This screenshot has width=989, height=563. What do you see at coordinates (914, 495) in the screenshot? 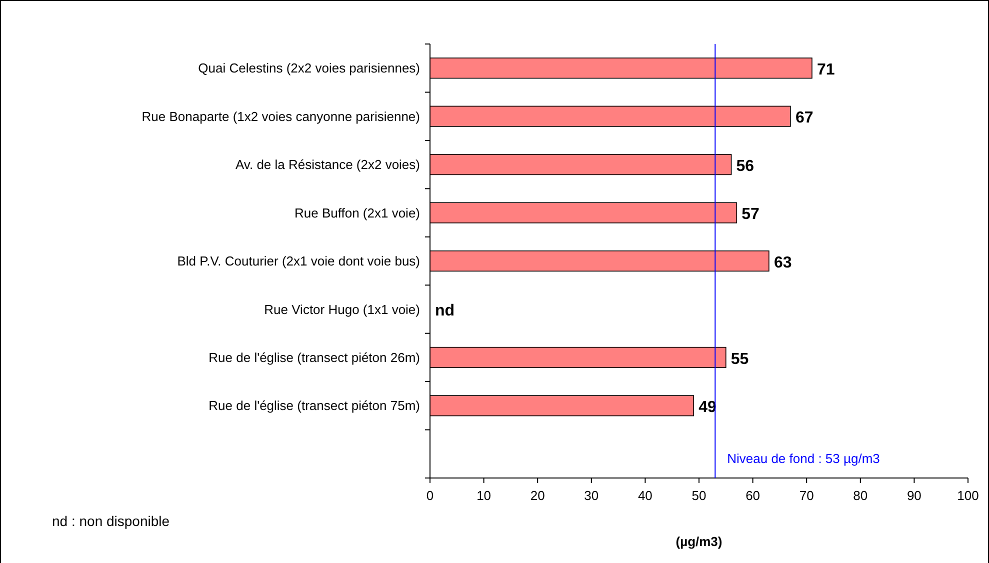
I see `x-tick-label: 90` at bounding box center [914, 495].